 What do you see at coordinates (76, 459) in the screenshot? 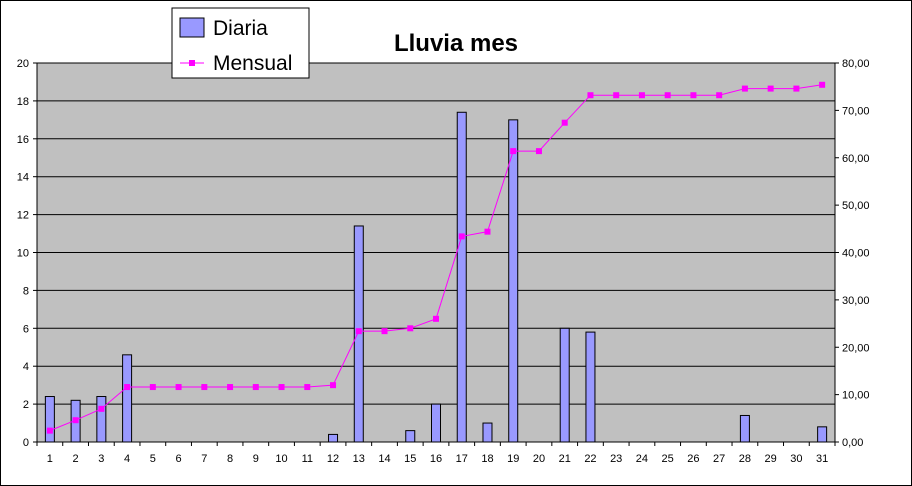
I see `x-tick-label: 2` at bounding box center [76, 459].